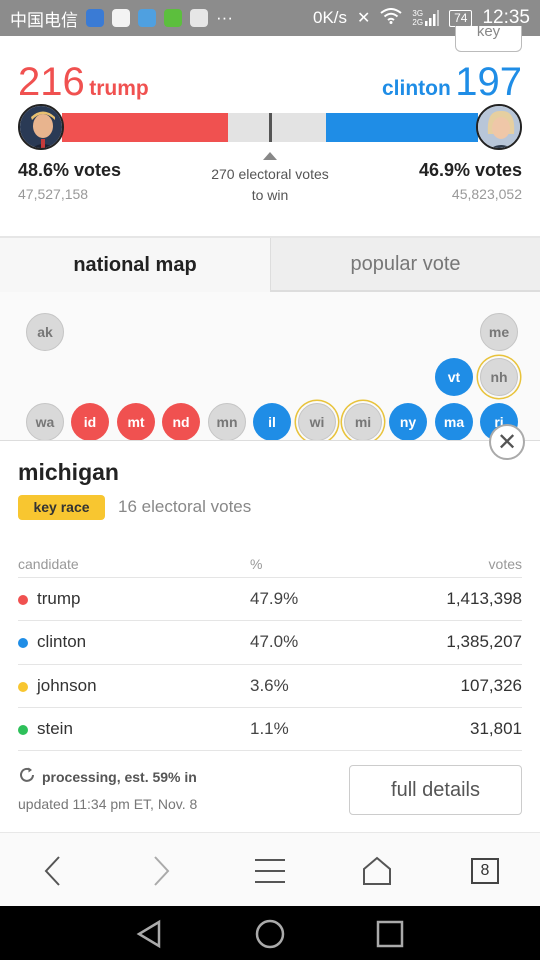 The width and height of the screenshot is (540, 960). I want to click on network-speed: 0K/s, so click(330, 17).